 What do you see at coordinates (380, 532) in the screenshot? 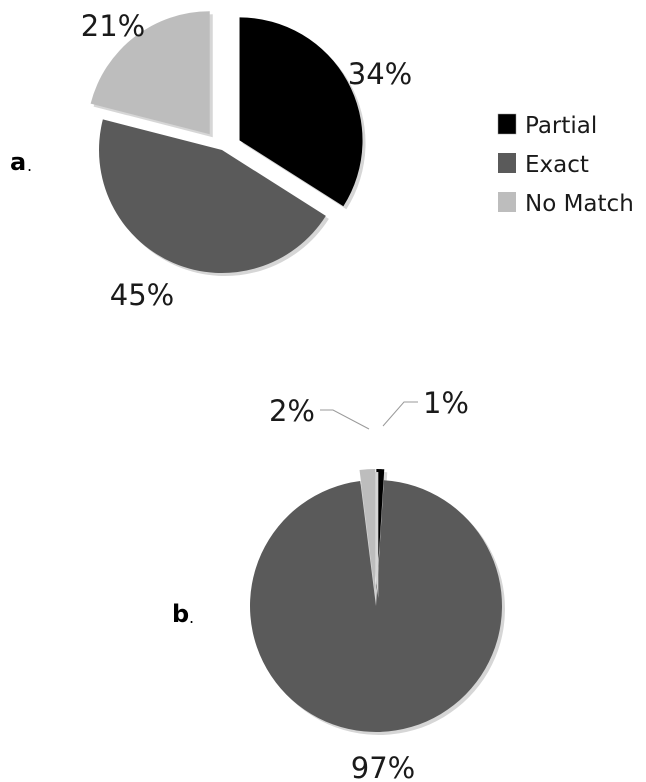
I see `pie-b-slice-partial` at bounding box center [380, 532].